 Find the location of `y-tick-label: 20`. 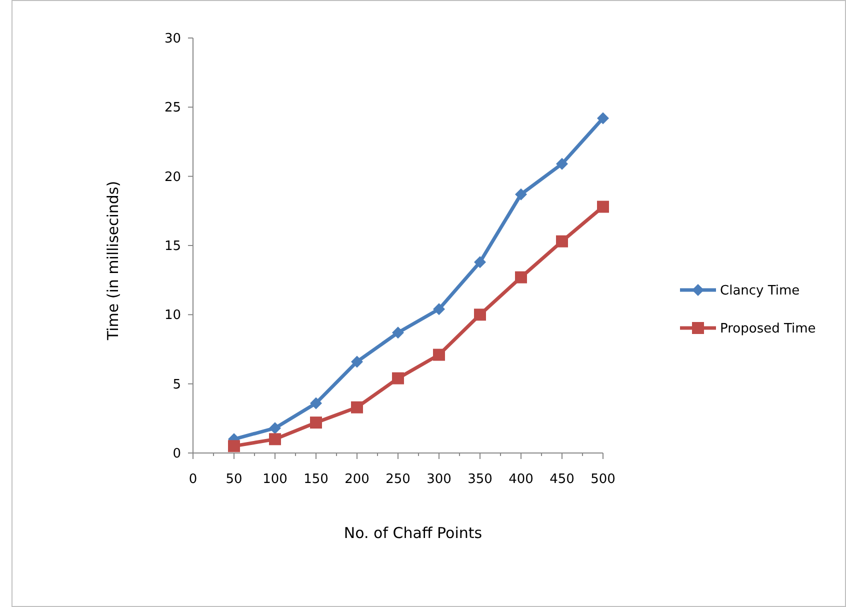

y-tick-label: 20 is located at coordinates (172, 177).